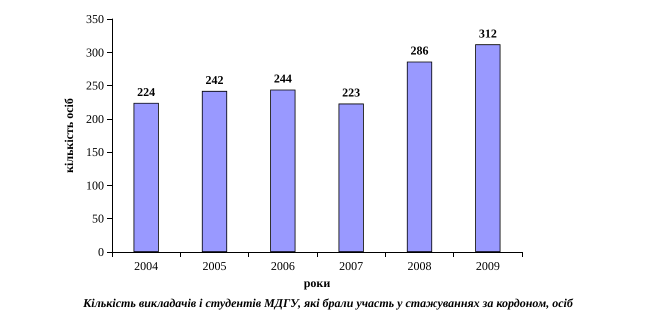 The width and height of the screenshot is (656, 320). Describe the element at coordinates (215, 79) in the screenshot. I see `data-label: 242` at that location.